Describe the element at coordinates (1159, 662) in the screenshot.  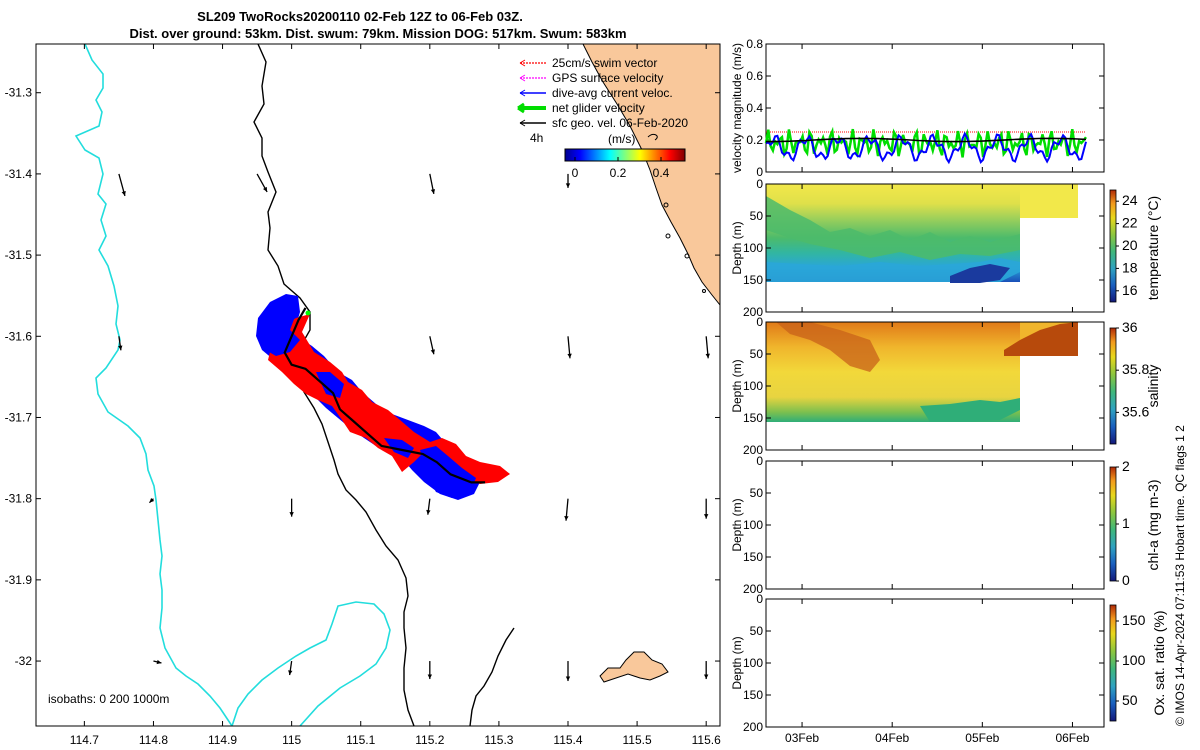
I see `oxygen-colorbar-label: Ox. sat. ratio (%)` at that location.